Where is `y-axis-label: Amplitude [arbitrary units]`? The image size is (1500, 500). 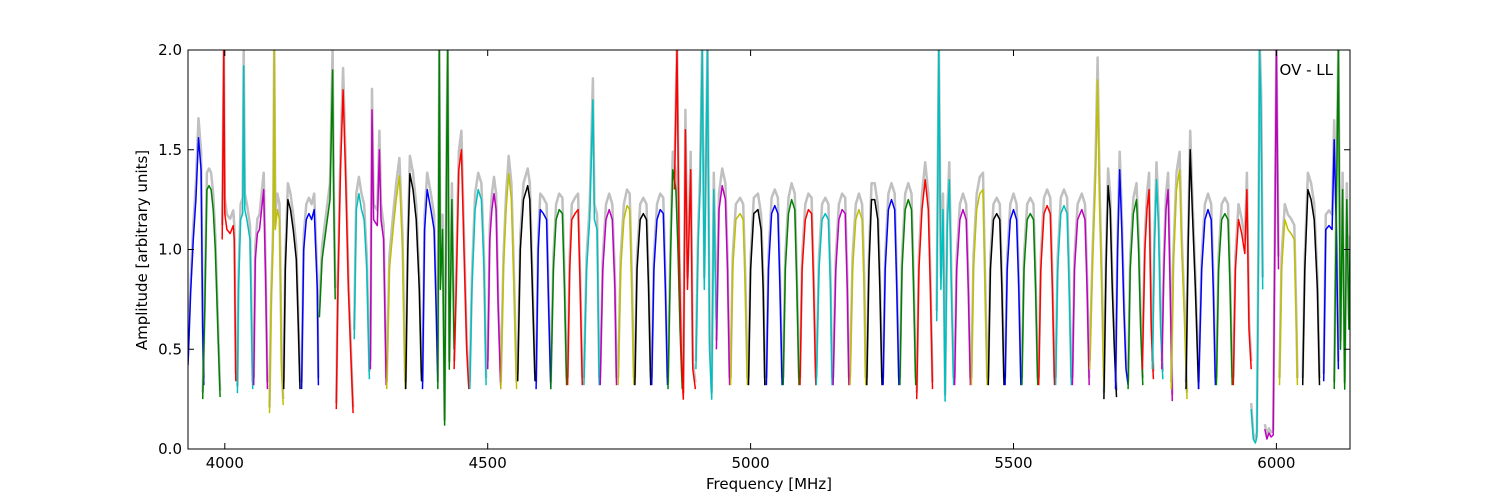
y-axis-label: Amplitude [arbitrary units] is located at coordinates (142, 250).